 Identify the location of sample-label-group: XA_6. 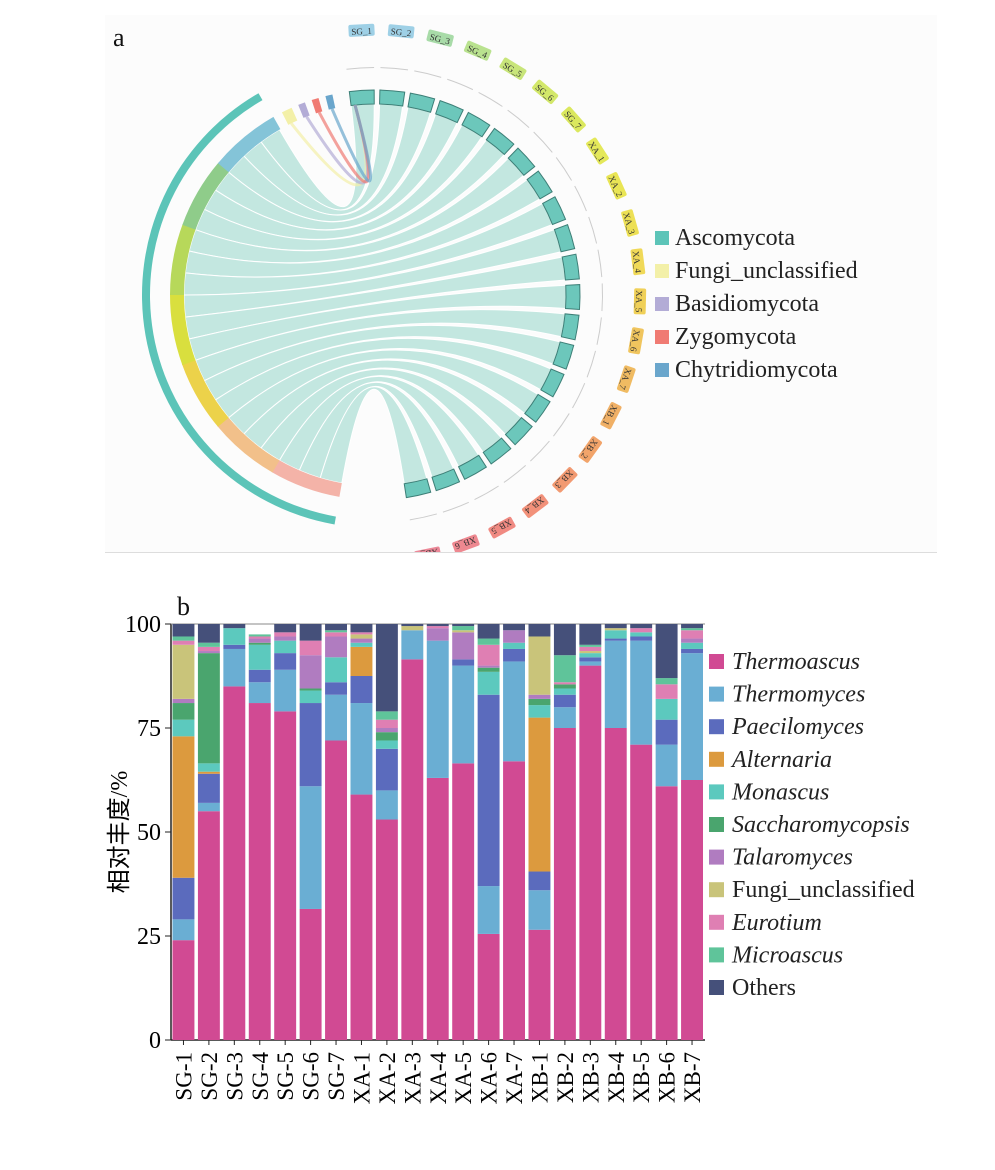
(636, 341).